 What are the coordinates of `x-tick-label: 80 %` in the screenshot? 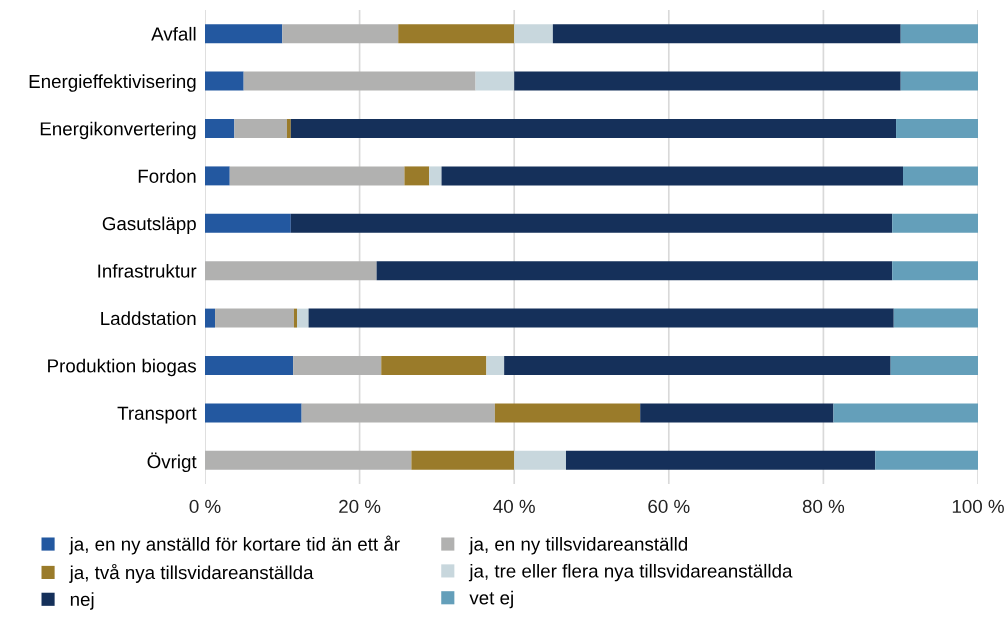 It's located at (823, 506).